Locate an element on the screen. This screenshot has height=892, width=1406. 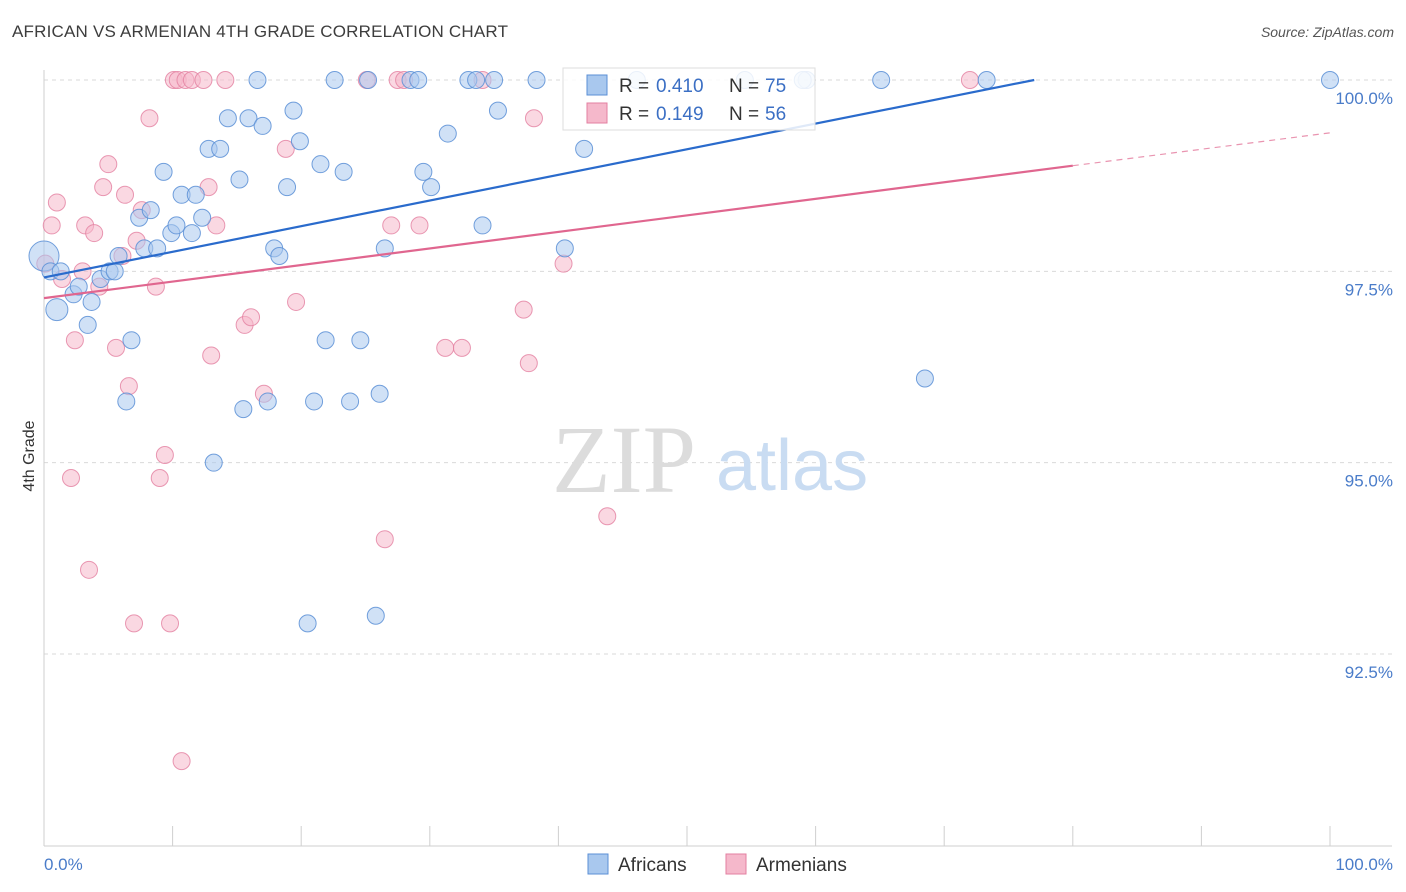
y-axis-label: 4th Grade is located at coordinates (29, 455).